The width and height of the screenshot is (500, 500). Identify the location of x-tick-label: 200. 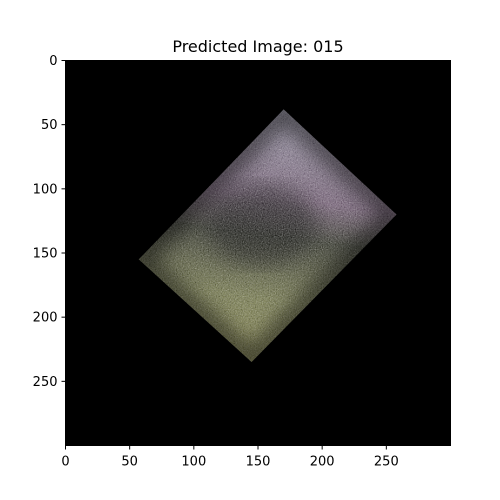
(322, 462).